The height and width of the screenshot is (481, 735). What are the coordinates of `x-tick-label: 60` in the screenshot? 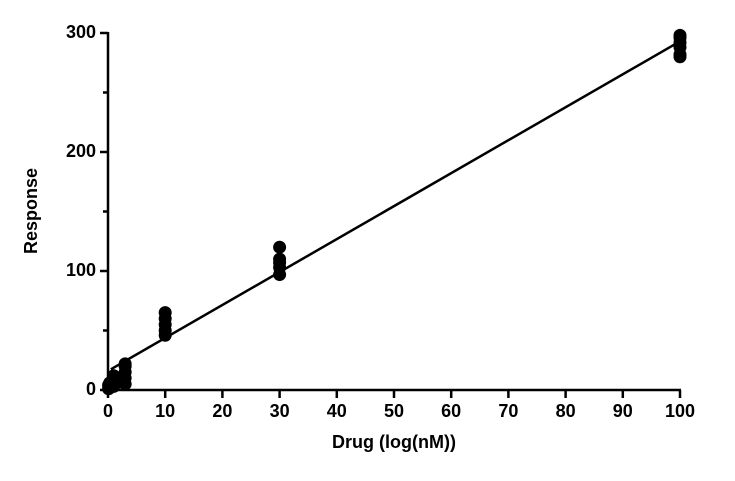 It's located at (451, 411).